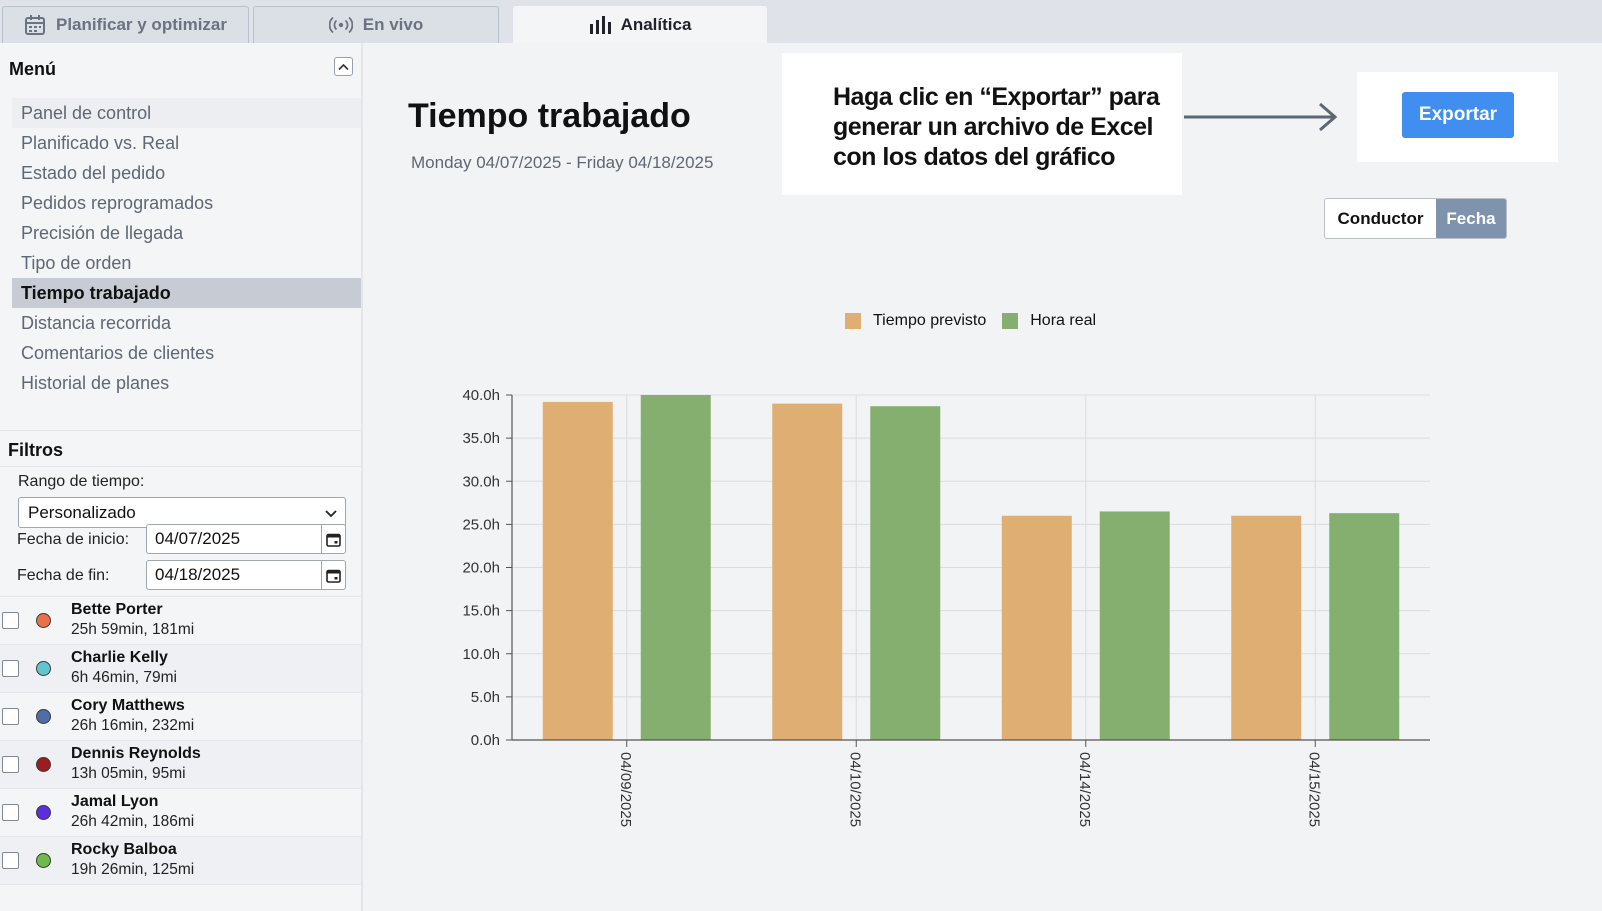 This screenshot has height=911, width=1602. I want to click on top-tab-bar: Planificar y optimizar En vivo Analítica, so click(801, 21).